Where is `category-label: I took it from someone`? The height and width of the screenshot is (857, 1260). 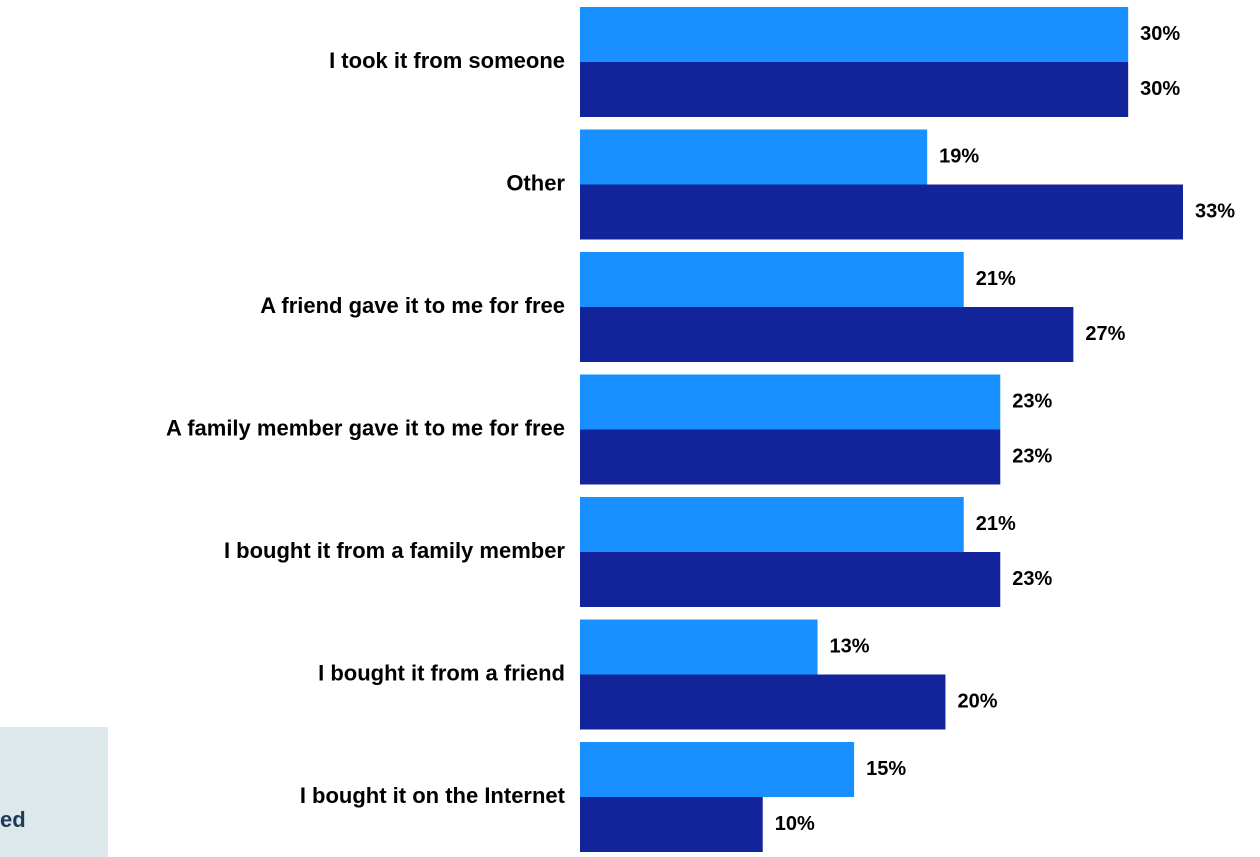 category-label: I took it from someone is located at coordinates (447, 60).